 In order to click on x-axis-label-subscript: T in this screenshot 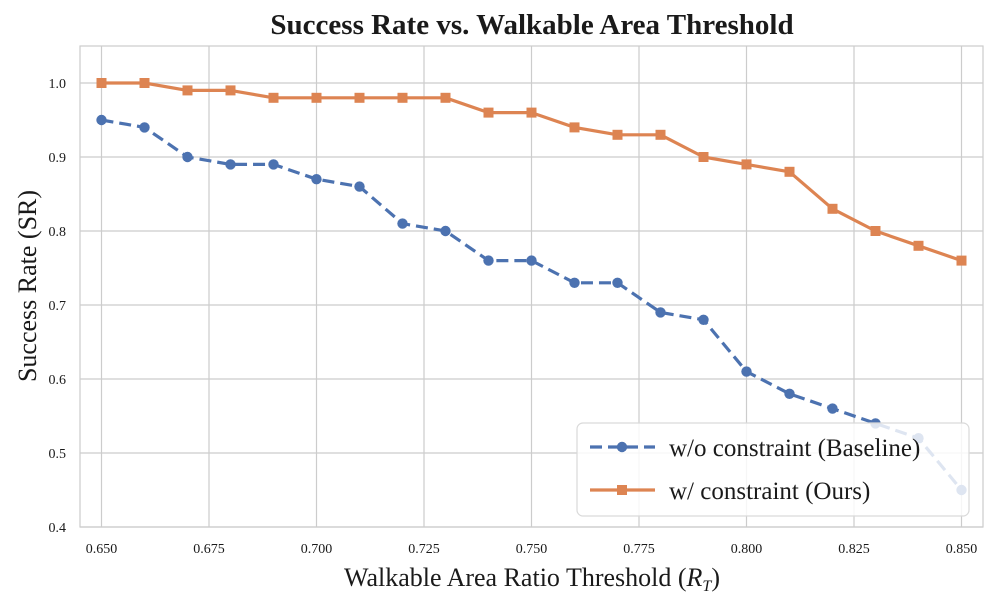, I will do `click(707, 586)`.